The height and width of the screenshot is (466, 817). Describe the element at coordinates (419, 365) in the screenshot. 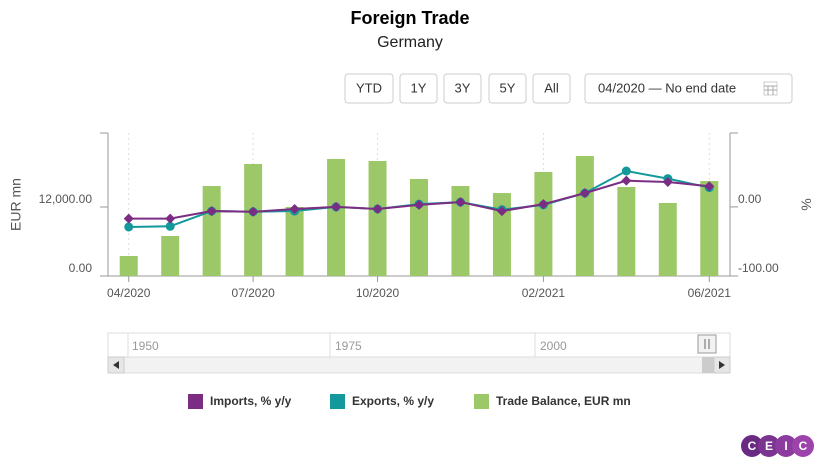

I see `scrollbar` at that location.